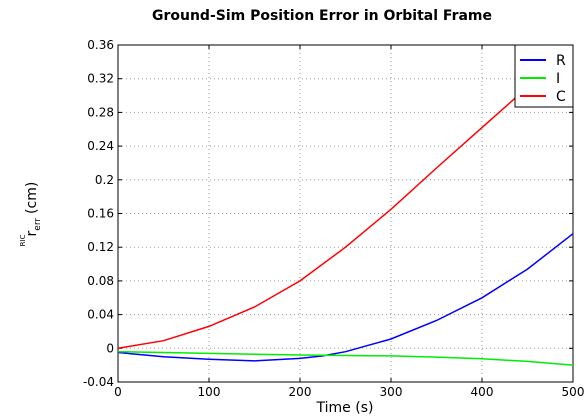 The width and height of the screenshot is (584, 418). Describe the element at coordinates (32, 198) in the screenshot. I see `y-axis-label-unit: (cm)` at that location.